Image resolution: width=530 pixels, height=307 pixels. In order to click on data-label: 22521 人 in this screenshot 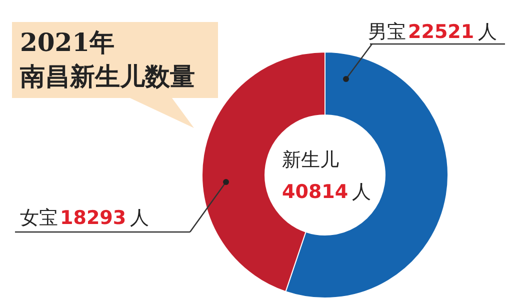, I will do `click(453, 32)`.